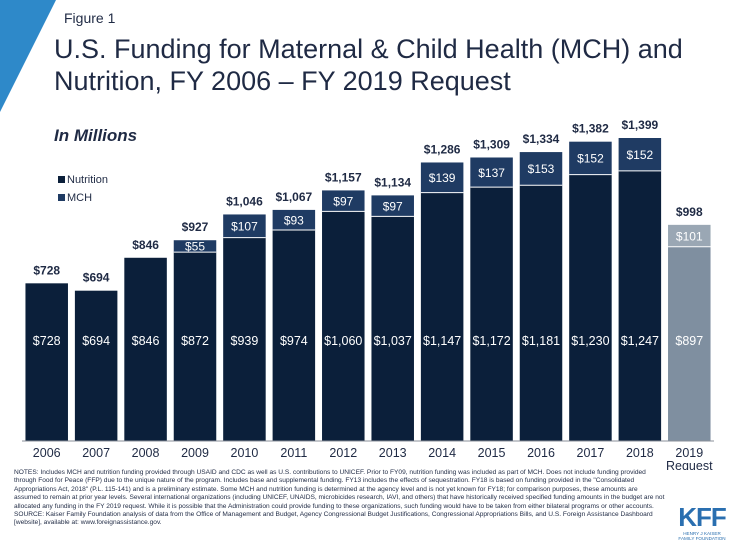  I want to click on bar-nutrition-2014, so click(442, 177).